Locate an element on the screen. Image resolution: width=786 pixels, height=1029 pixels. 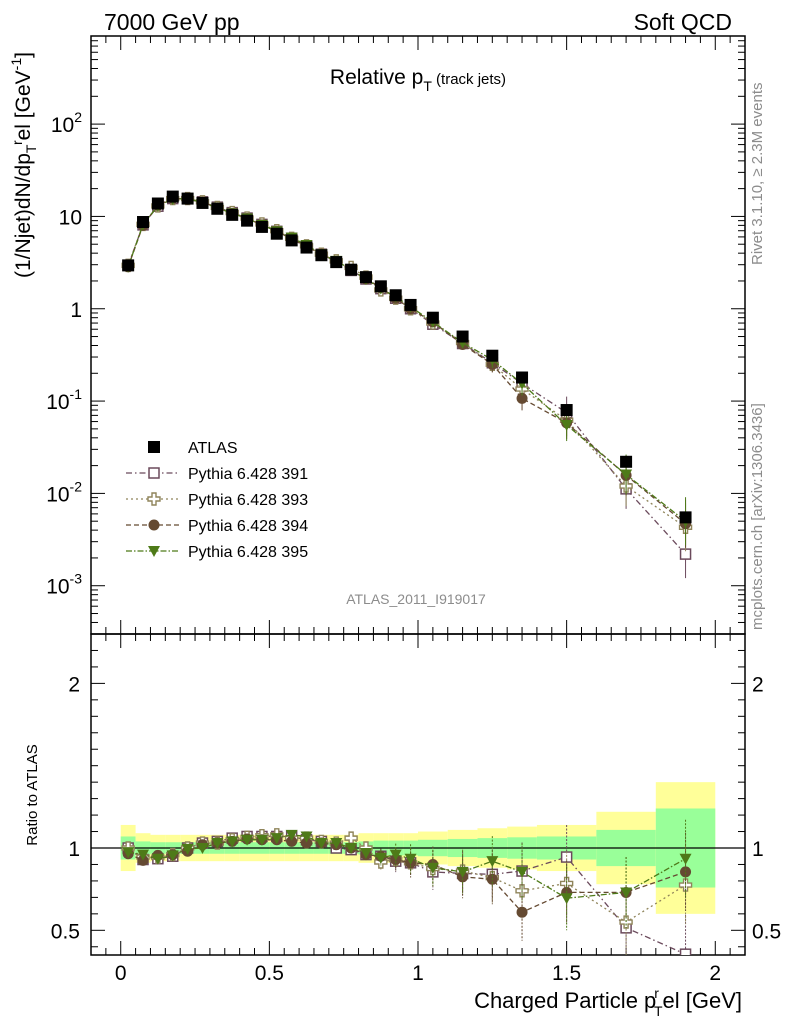
legend-label: Pythia 6.428 393 is located at coordinates (248, 500).